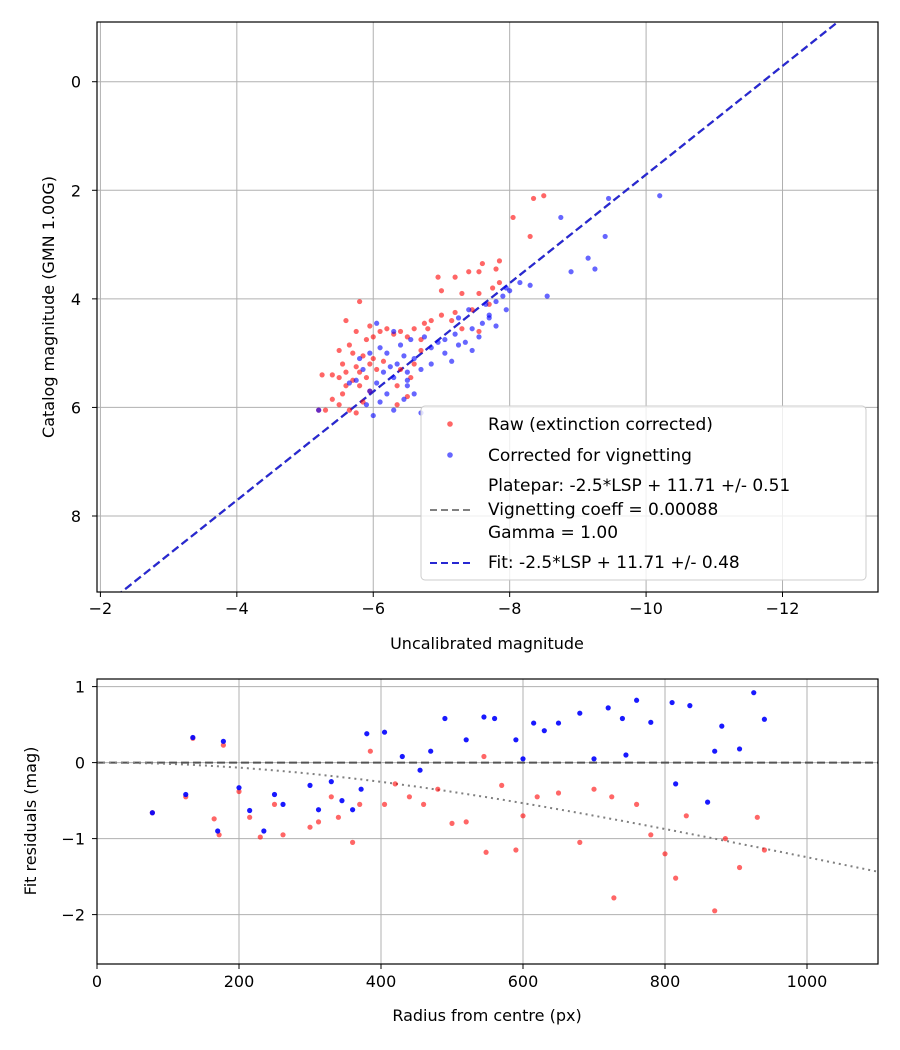 Image resolution: width=900 pixels, height=1050 pixels. What do you see at coordinates (76, 190) in the screenshot?
I see `top-y-tick-label: 2` at bounding box center [76, 190].